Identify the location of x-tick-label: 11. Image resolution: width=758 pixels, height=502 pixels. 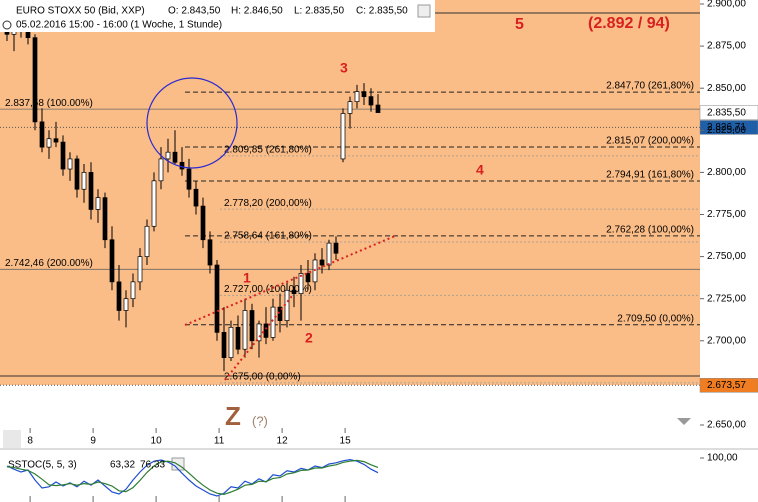
(219, 441).